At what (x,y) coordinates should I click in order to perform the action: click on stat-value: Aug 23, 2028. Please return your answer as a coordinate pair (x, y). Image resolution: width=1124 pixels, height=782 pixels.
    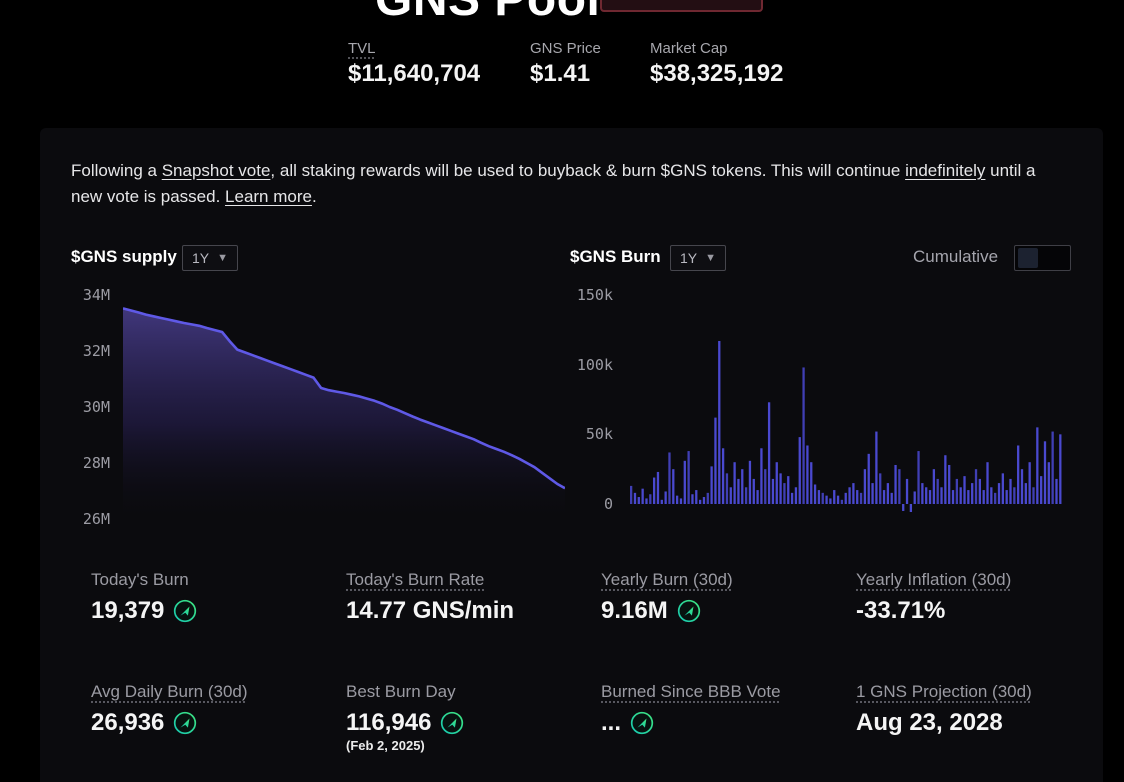
    Looking at the image, I should click on (929, 722).